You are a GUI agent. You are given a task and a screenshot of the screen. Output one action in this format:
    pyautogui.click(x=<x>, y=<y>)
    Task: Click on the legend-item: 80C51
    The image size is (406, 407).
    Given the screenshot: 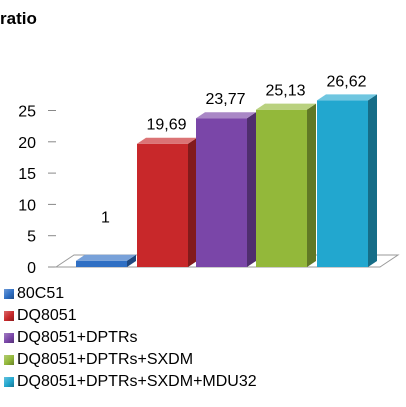 What is the action you would take?
    pyautogui.click(x=130, y=294)
    